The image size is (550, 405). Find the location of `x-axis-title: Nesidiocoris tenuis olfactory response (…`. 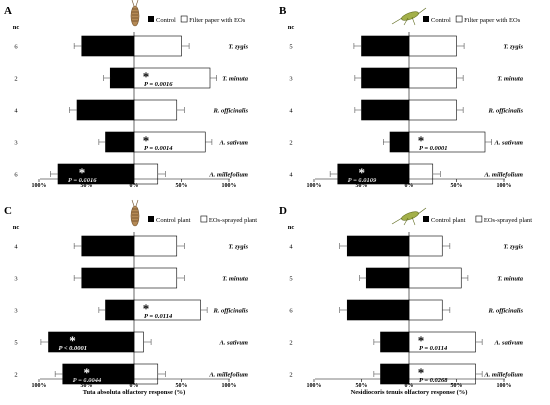

x-axis-title: Nesidiocoris tenuis olfactory response (… is located at coordinates (409, 392).